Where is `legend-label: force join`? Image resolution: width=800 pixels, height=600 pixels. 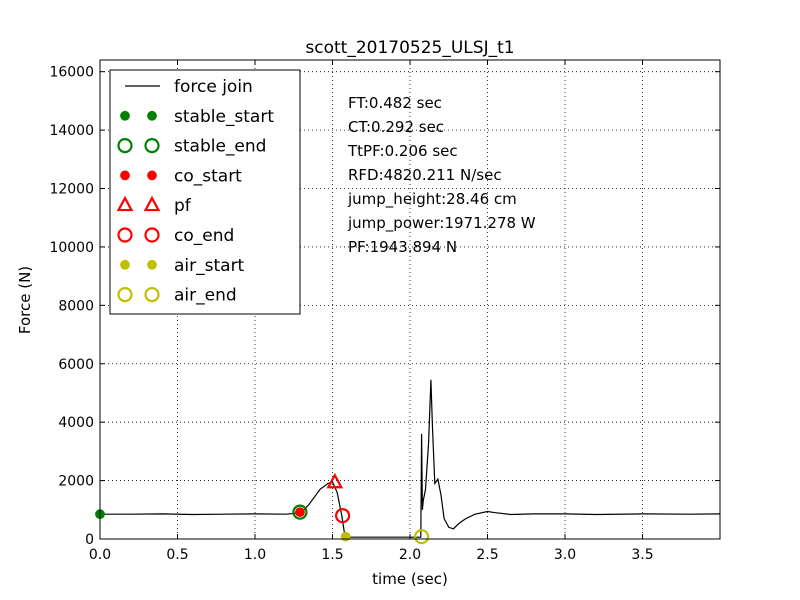 legend-label: force join is located at coordinates (213, 87).